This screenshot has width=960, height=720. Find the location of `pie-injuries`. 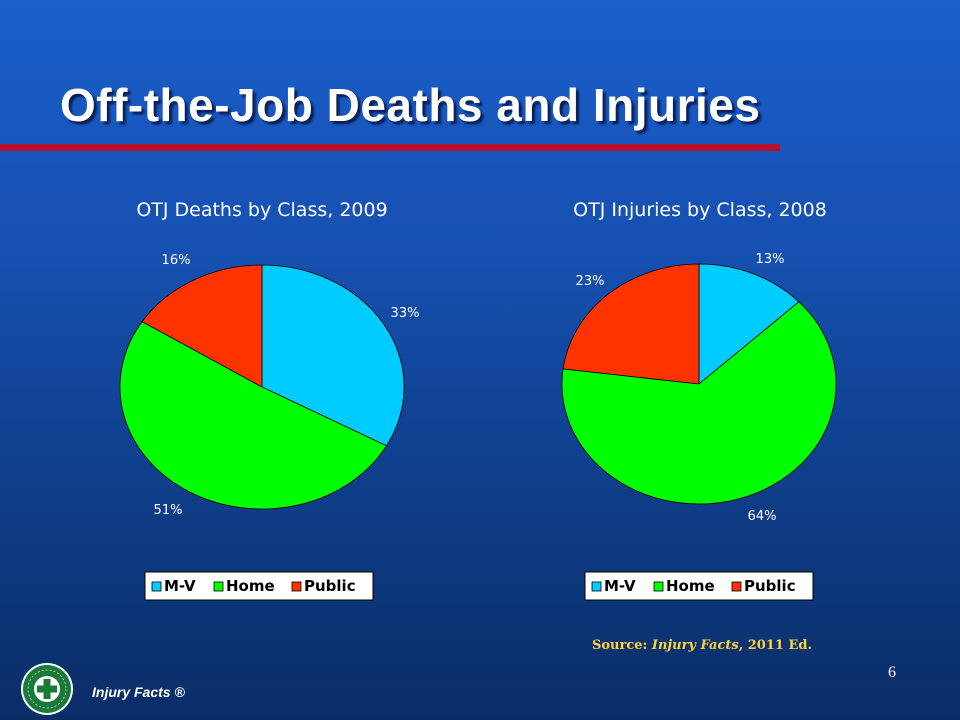

pie-injuries is located at coordinates (699, 384).